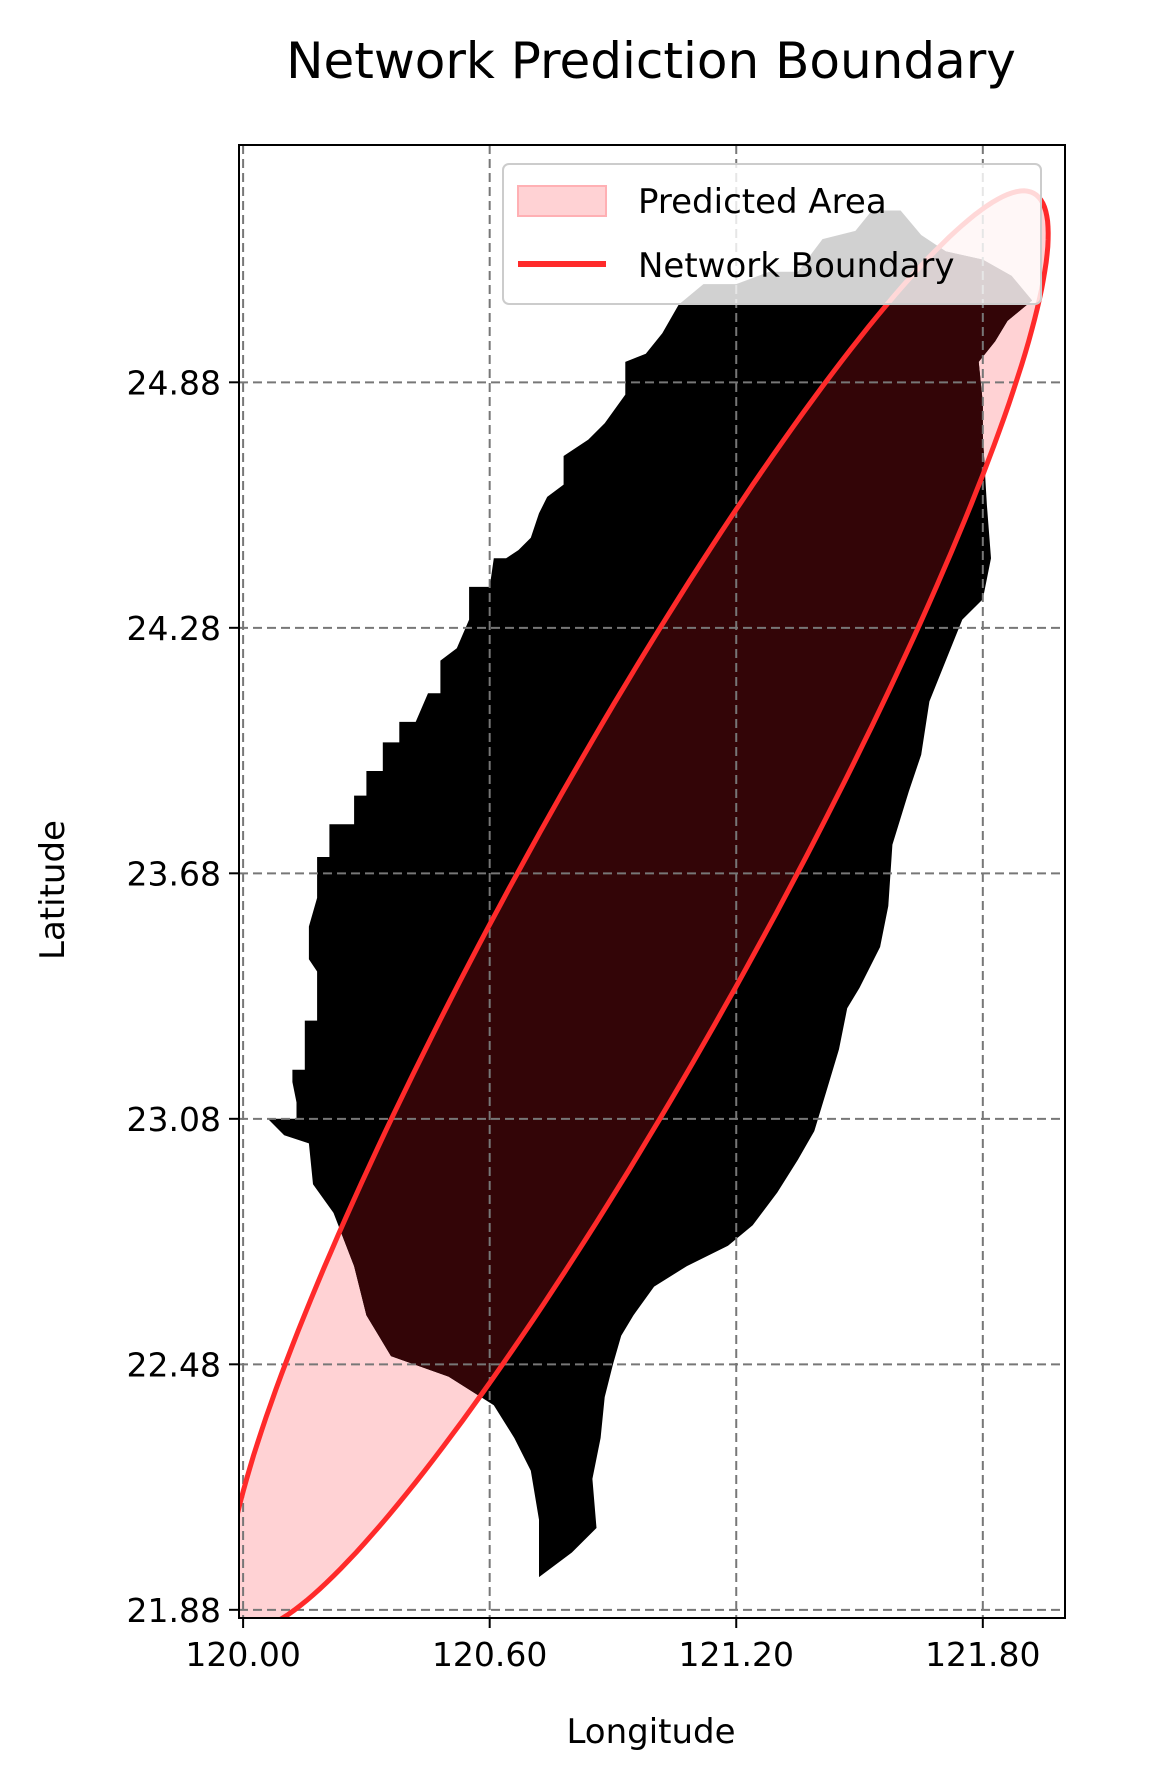 Image resolution: width=1163 pixels, height=1773 pixels. Describe the element at coordinates (762, 202) in the screenshot. I see `legend-label-predicted-area: Predicted Area` at that location.